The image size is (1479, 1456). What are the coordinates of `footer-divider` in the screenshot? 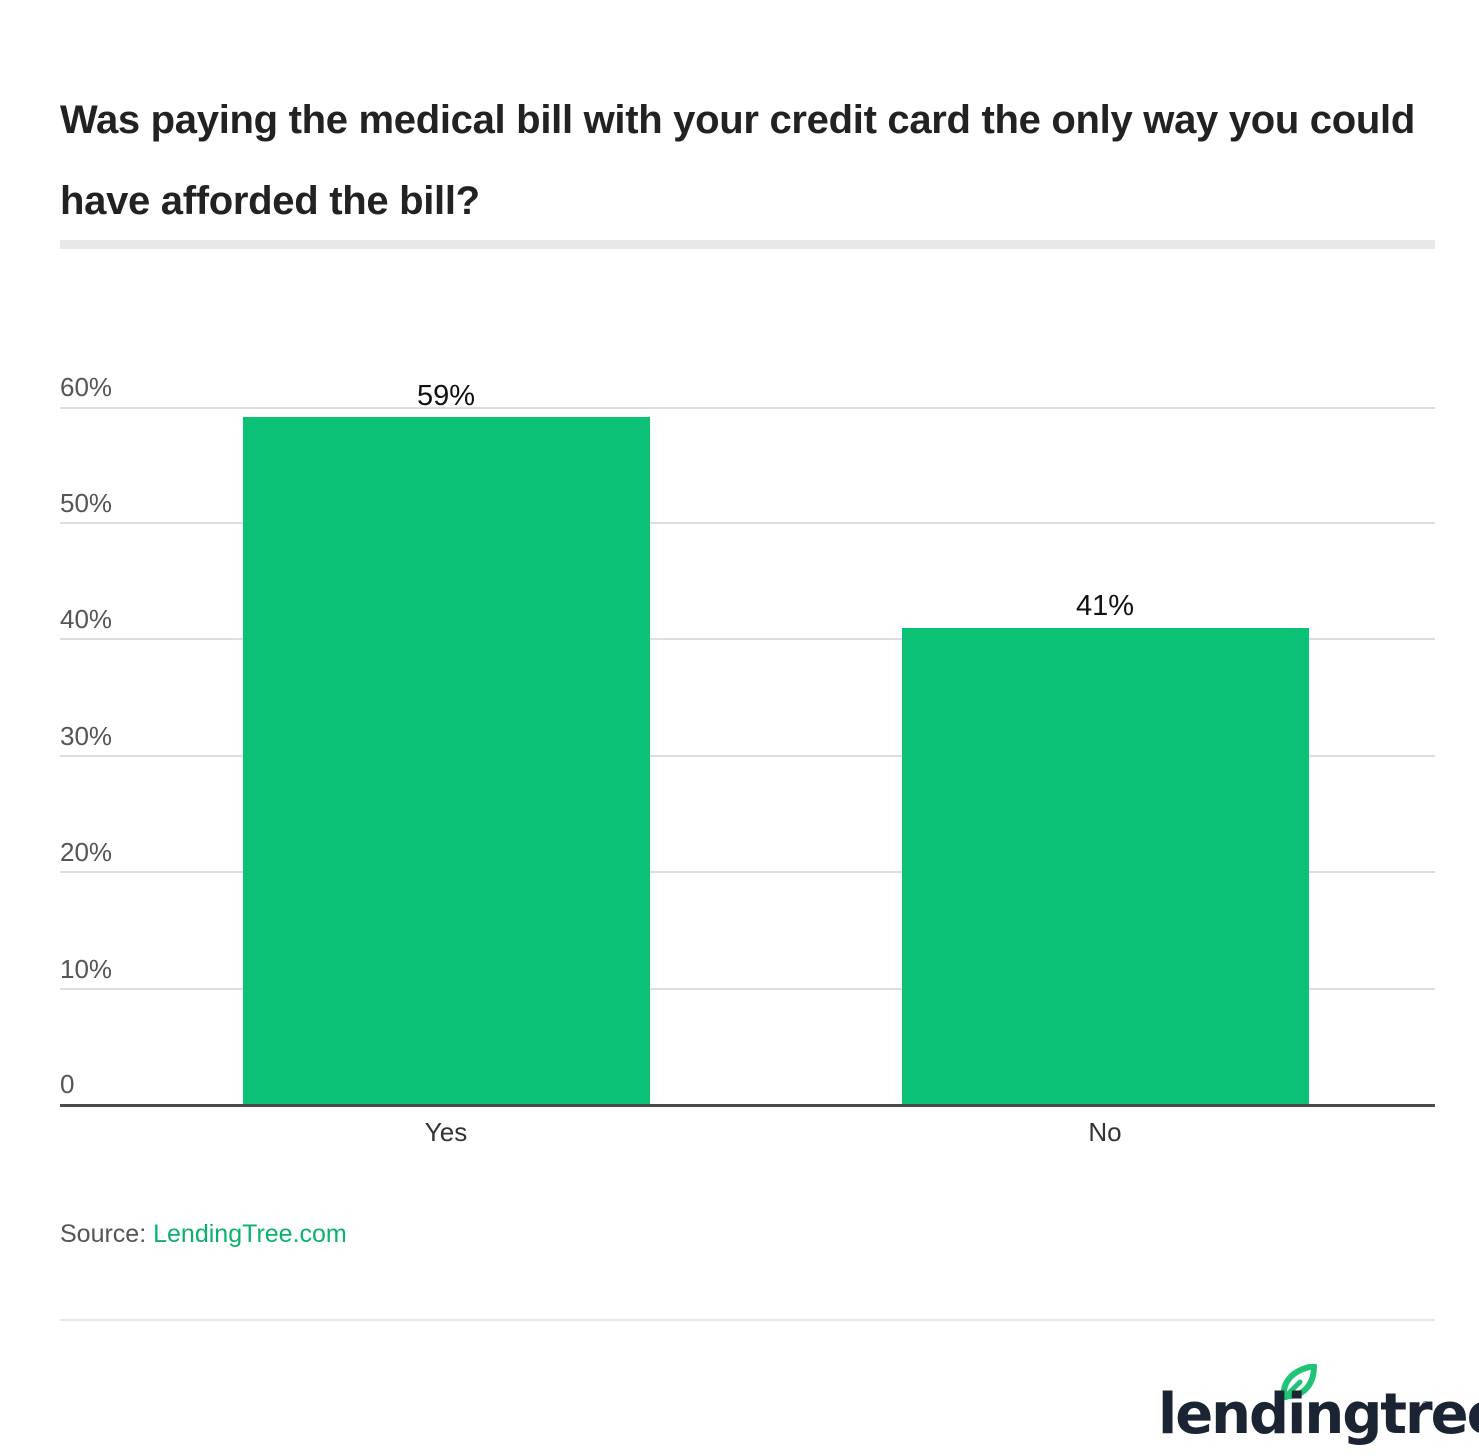 It's located at (747, 1320).